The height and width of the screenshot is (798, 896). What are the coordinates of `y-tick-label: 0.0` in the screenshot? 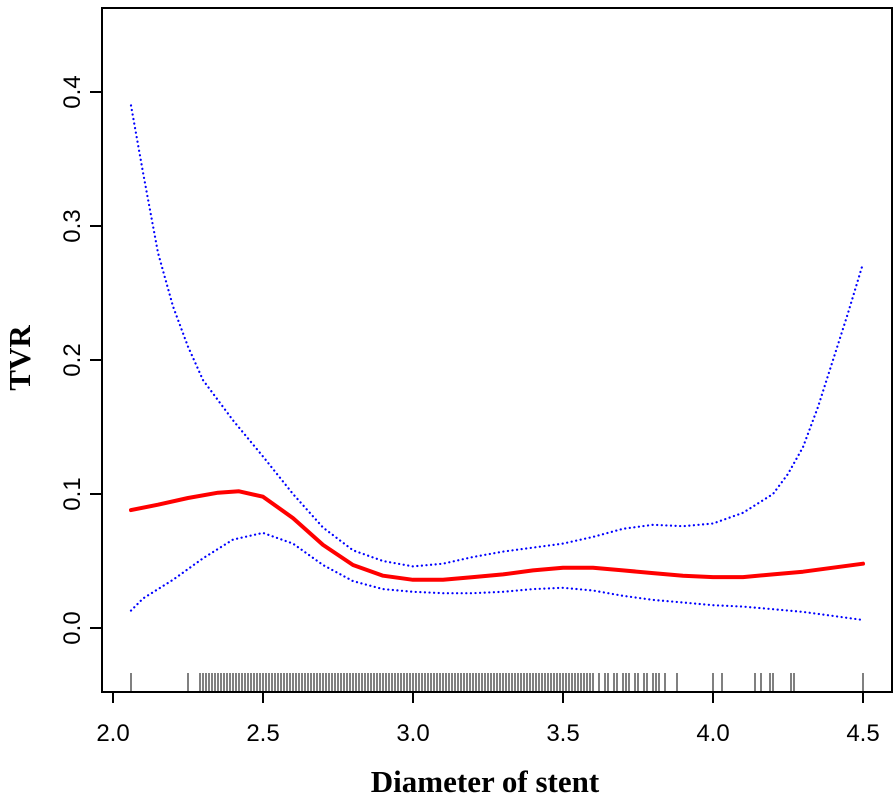 It's located at (72, 627).